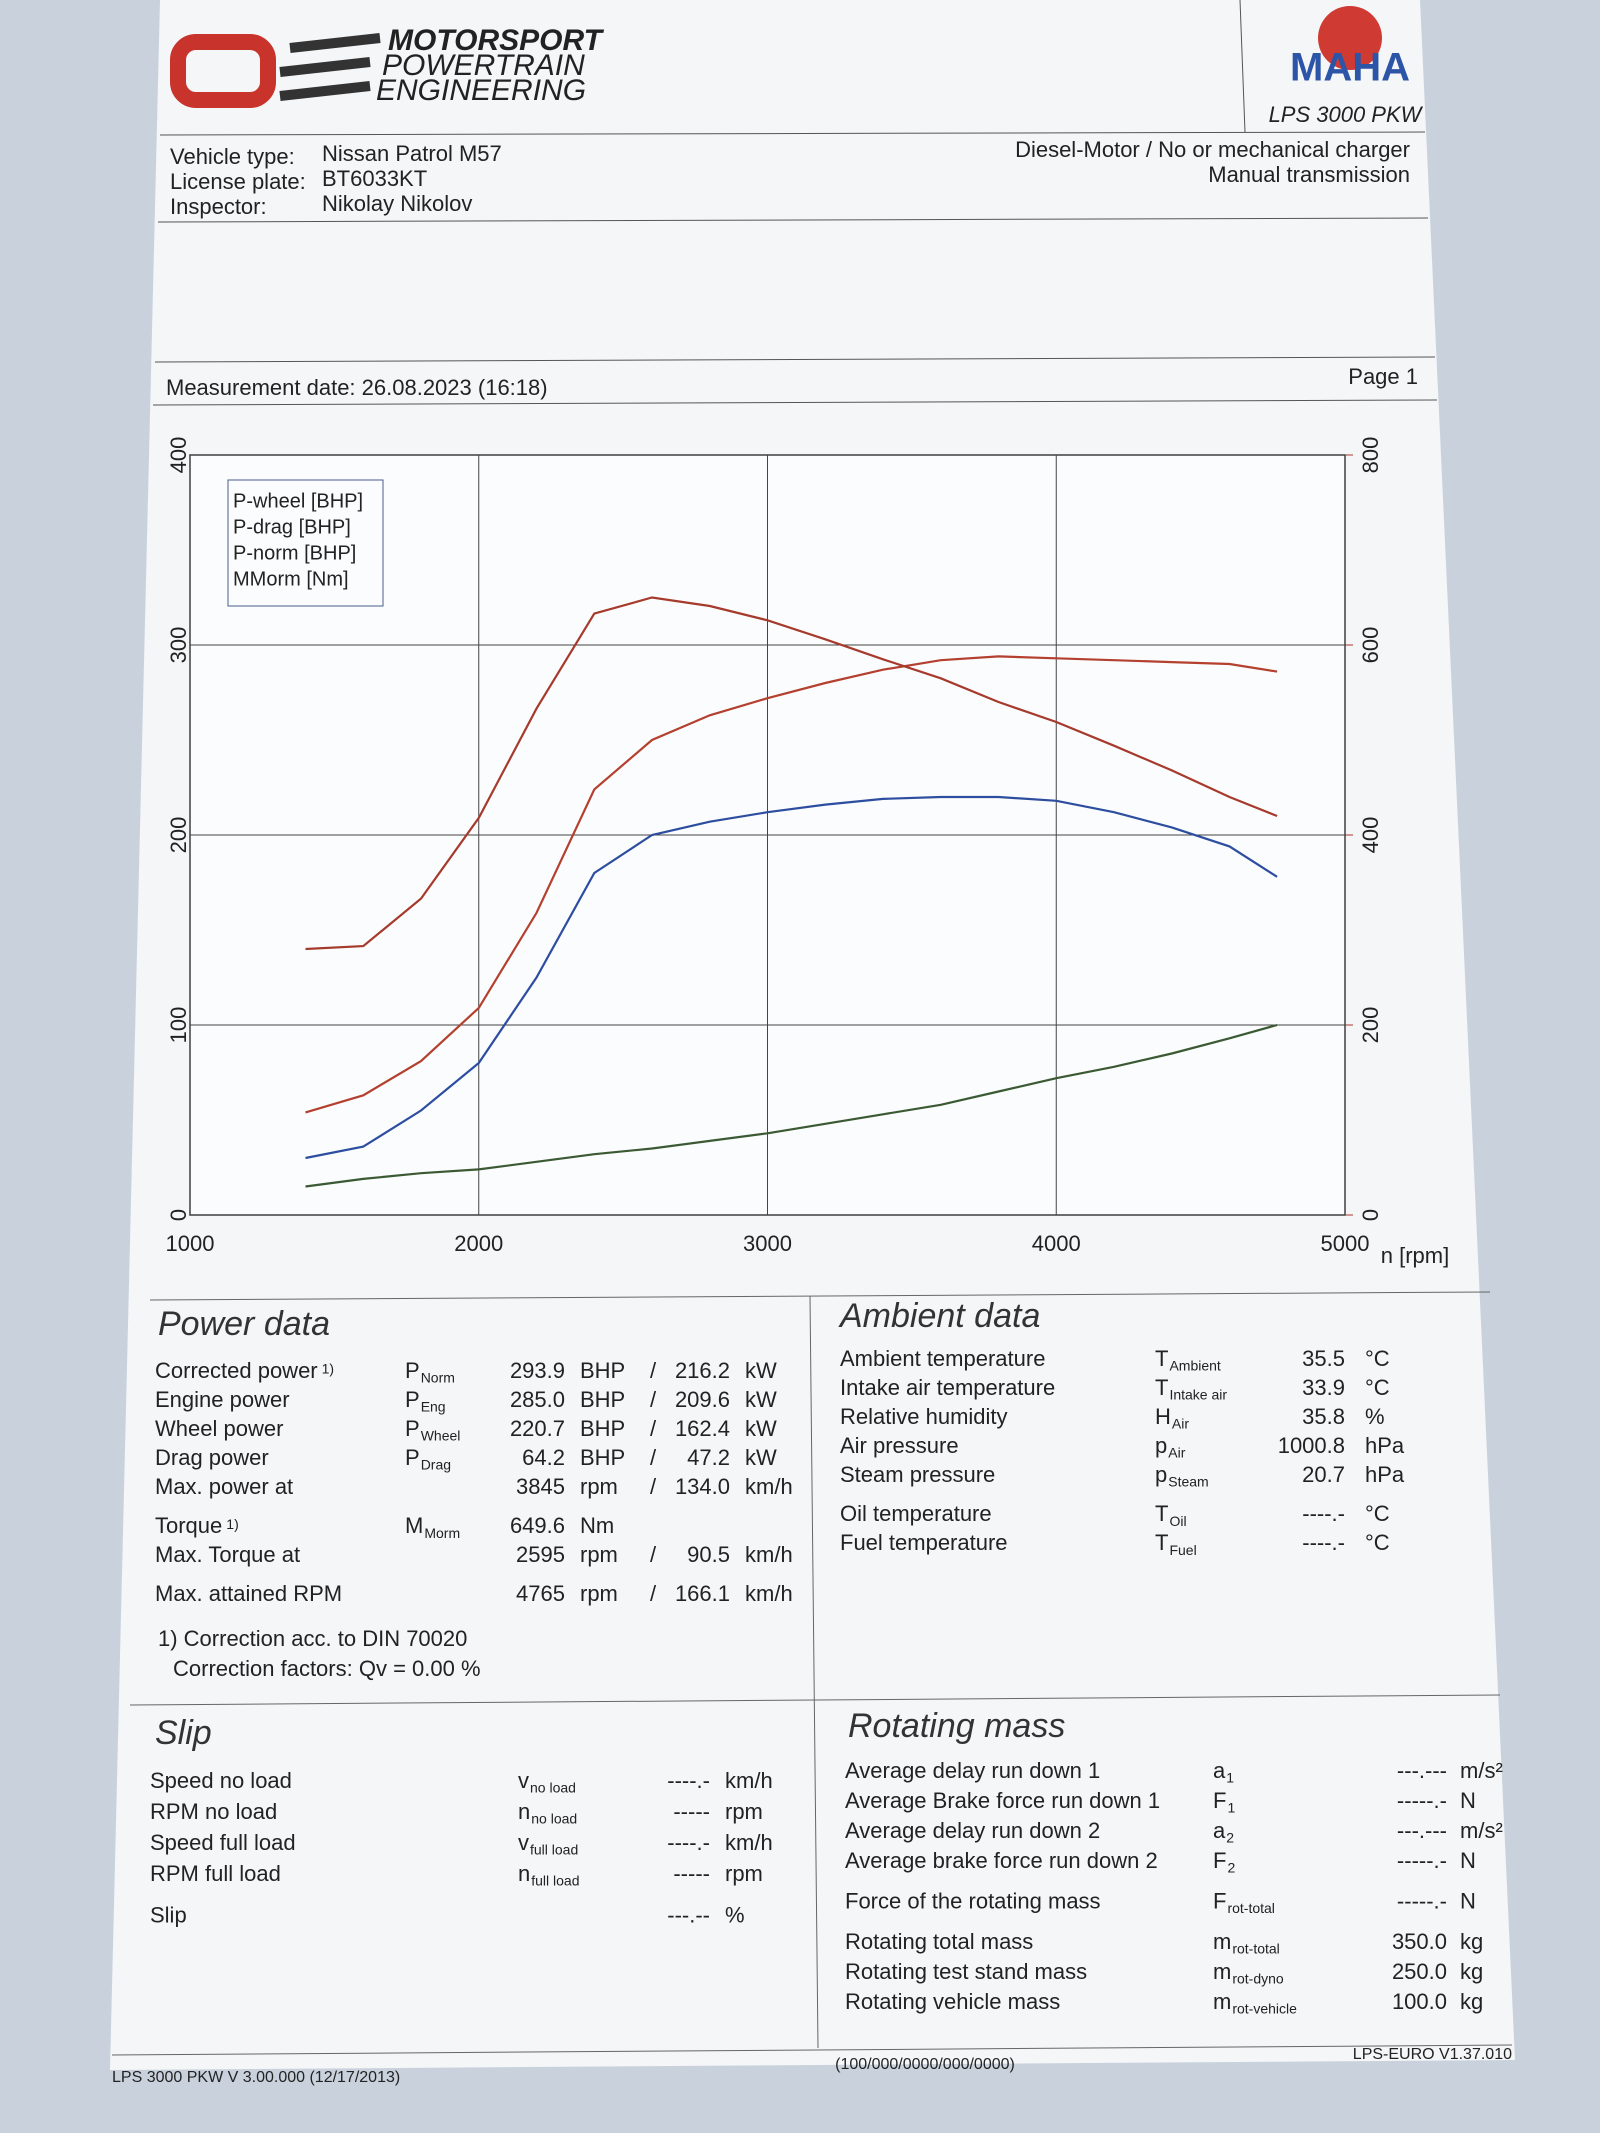 The image size is (1600, 2133). I want to click on value: 35.5, so click(1323, 1358).